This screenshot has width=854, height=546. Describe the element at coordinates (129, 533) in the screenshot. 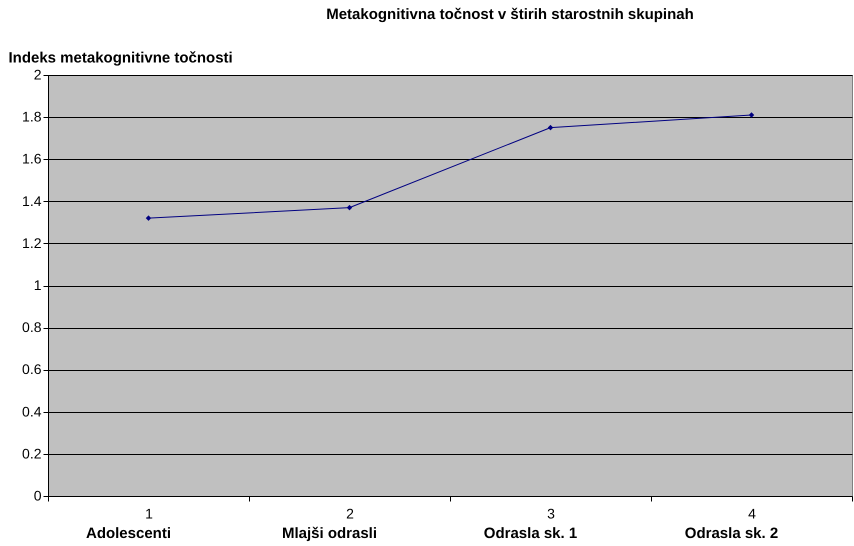

I see `text: Adolescenti` at that location.